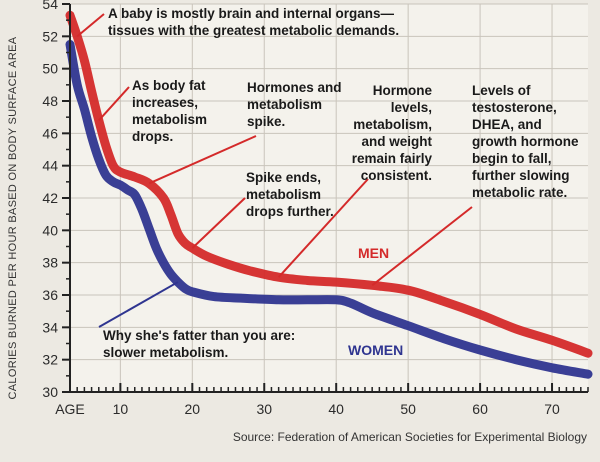  What do you see at coordinates (50, 166) in the screenshot?
I see `y-tick-label: 44` at bounding box center [50, 166].